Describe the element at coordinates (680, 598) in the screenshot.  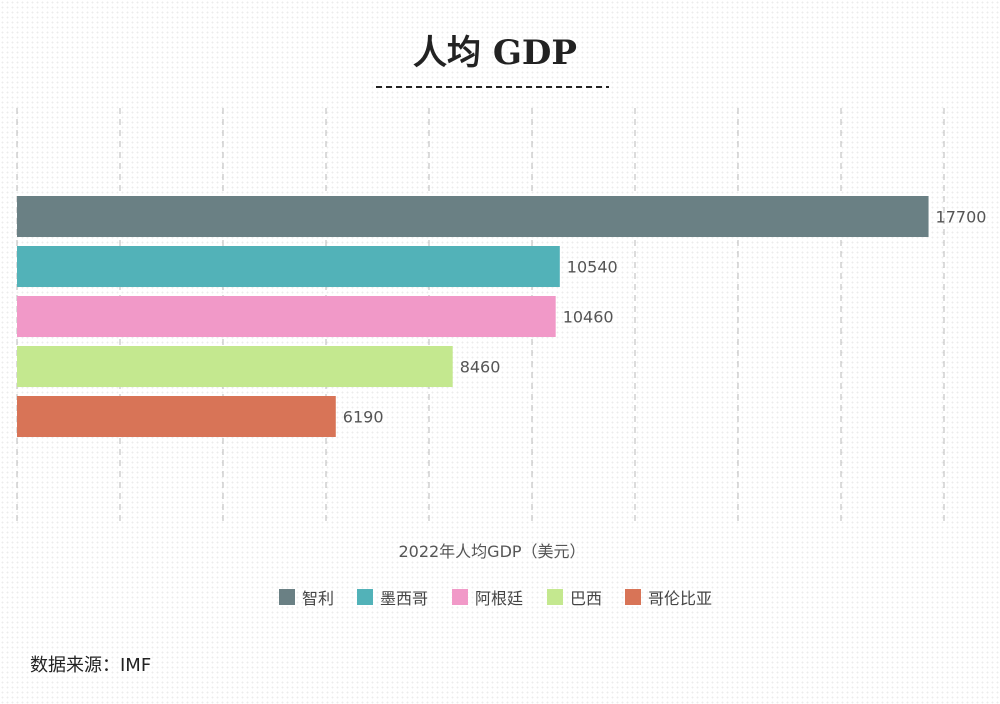
I see `legend-entry-4: 哥伦比亚` at that location.